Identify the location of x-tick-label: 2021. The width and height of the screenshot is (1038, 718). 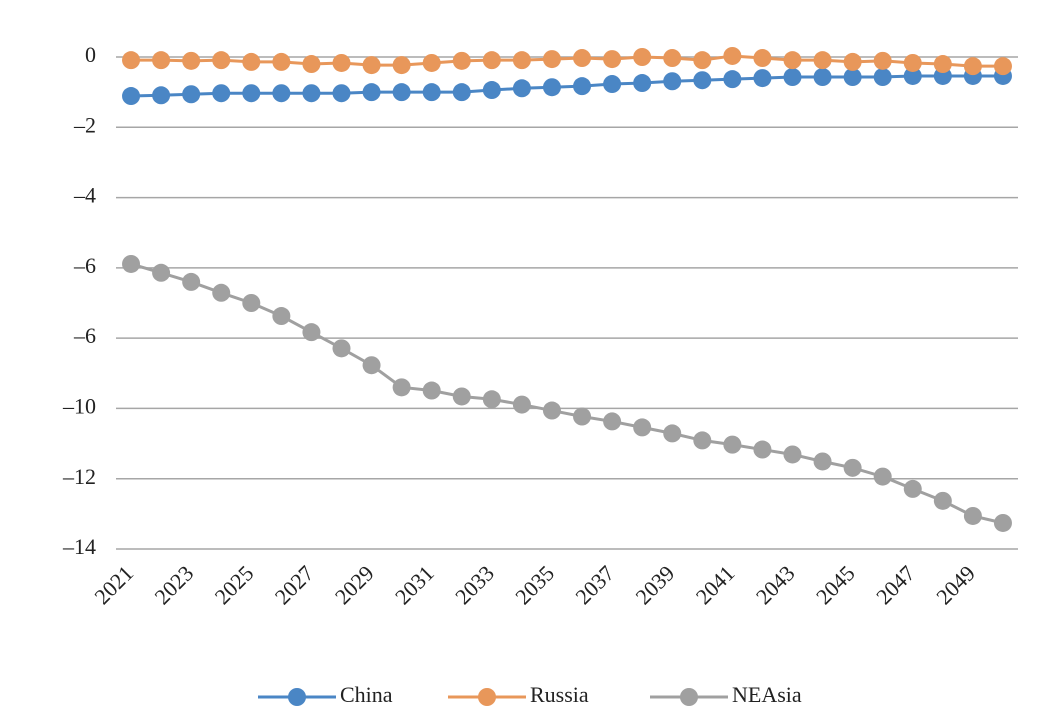
(113, 584).